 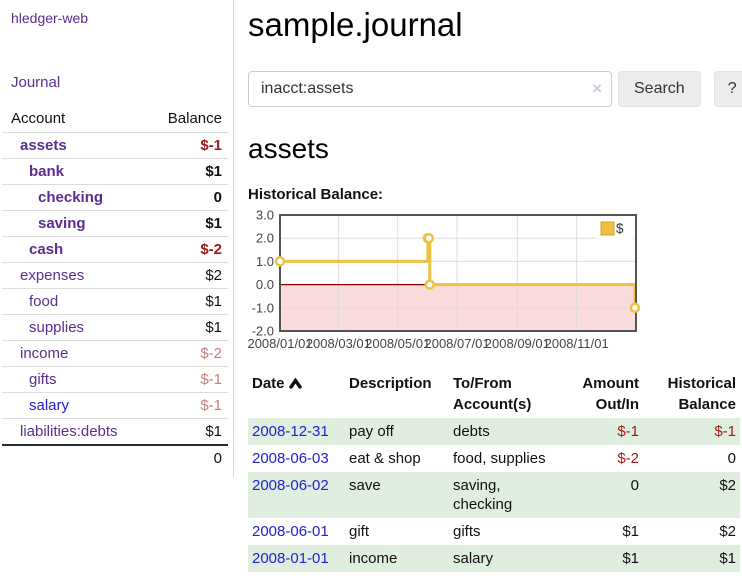 I want to click on transaction-date-link: 2008-01-01, so click(x=290, y=558).